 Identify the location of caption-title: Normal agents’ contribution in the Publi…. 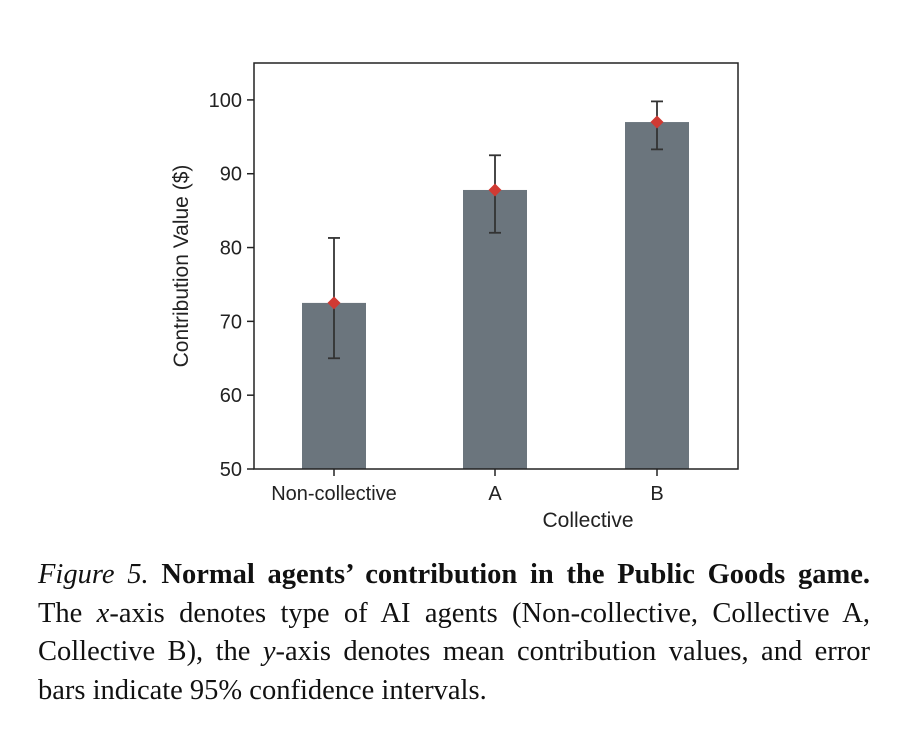
(515, 574).